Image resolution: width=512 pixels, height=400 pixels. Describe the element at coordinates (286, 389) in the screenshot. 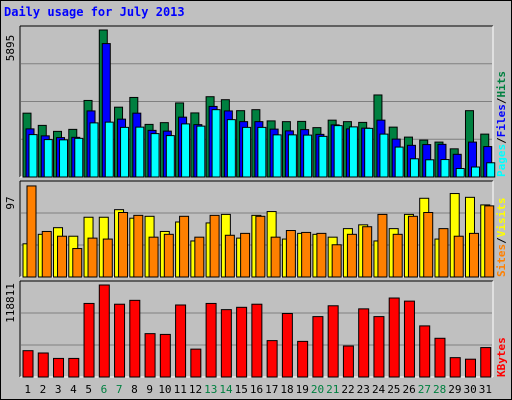

I see `x-tick-label-day-18: 18` at that location.